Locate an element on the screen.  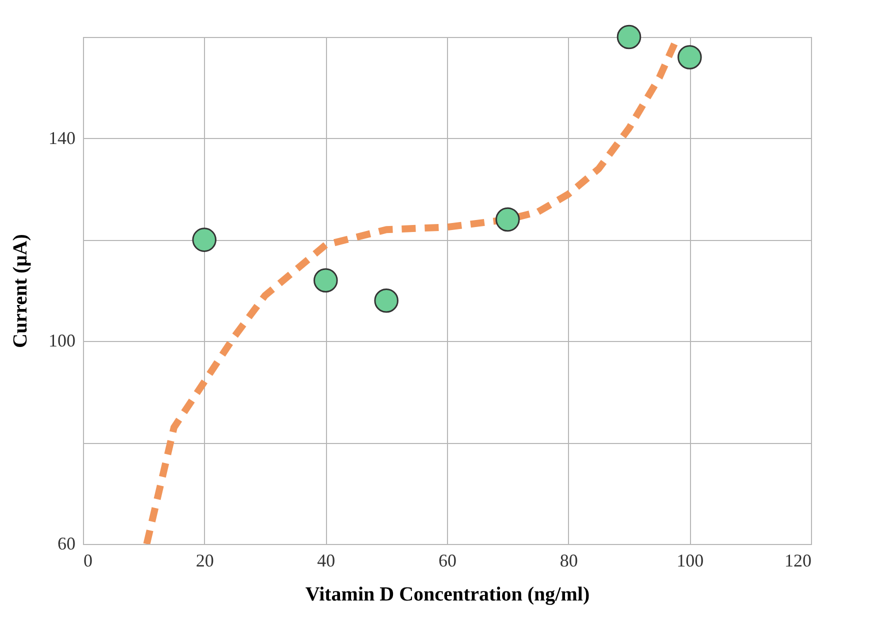
y-tick-label: 60 is located at coordinates (67, 544).